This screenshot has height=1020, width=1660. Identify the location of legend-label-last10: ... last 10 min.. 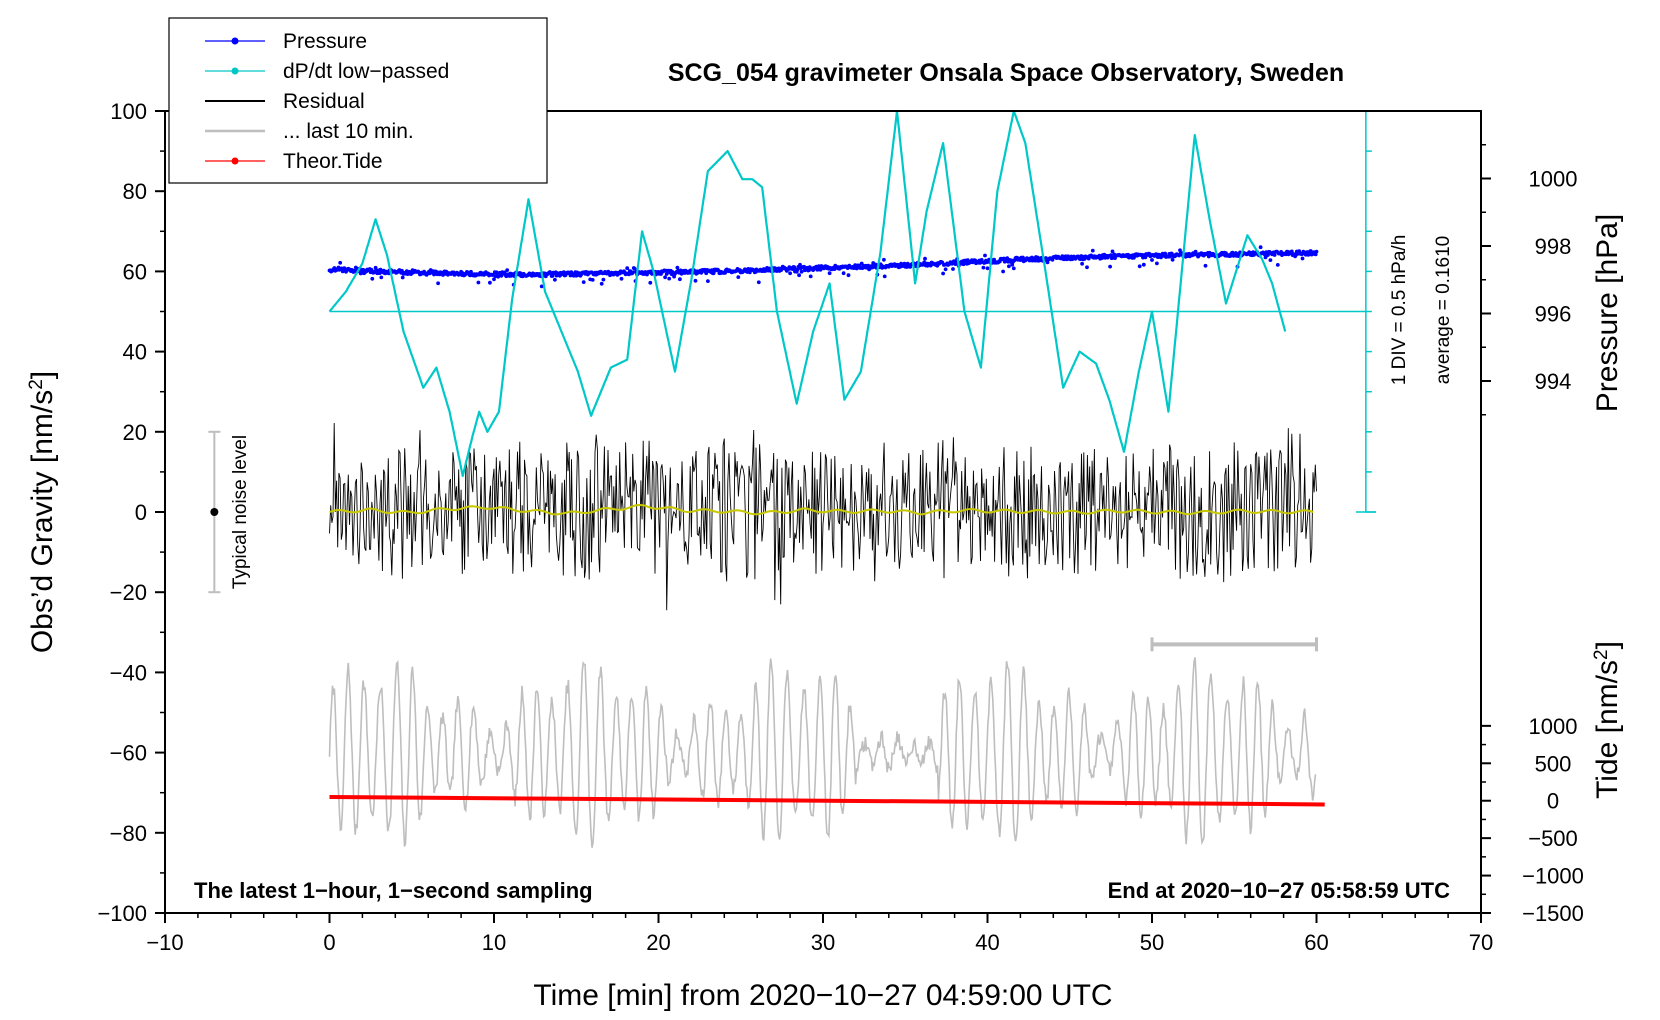
(348, 131).